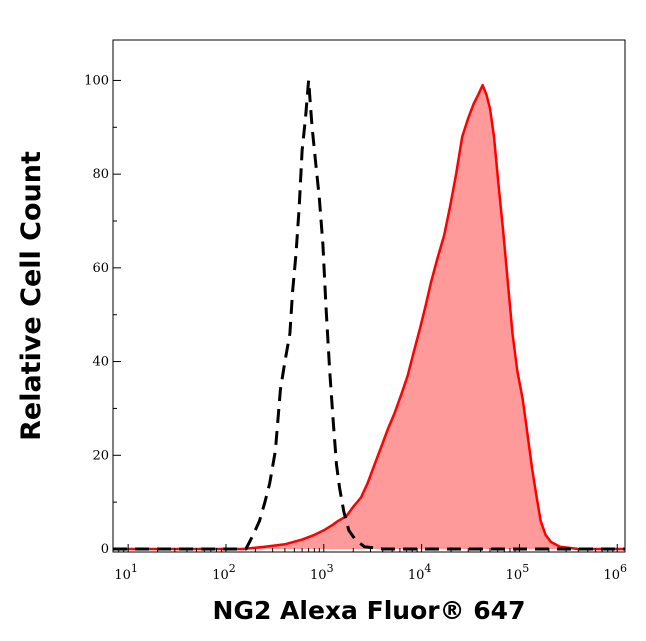 The width and height of the screenshot is (646, 641). What do you see at coordinates (100, 455) in the screenshot?
I see `y-tick-label: 20` at bounding box center [100, 455].